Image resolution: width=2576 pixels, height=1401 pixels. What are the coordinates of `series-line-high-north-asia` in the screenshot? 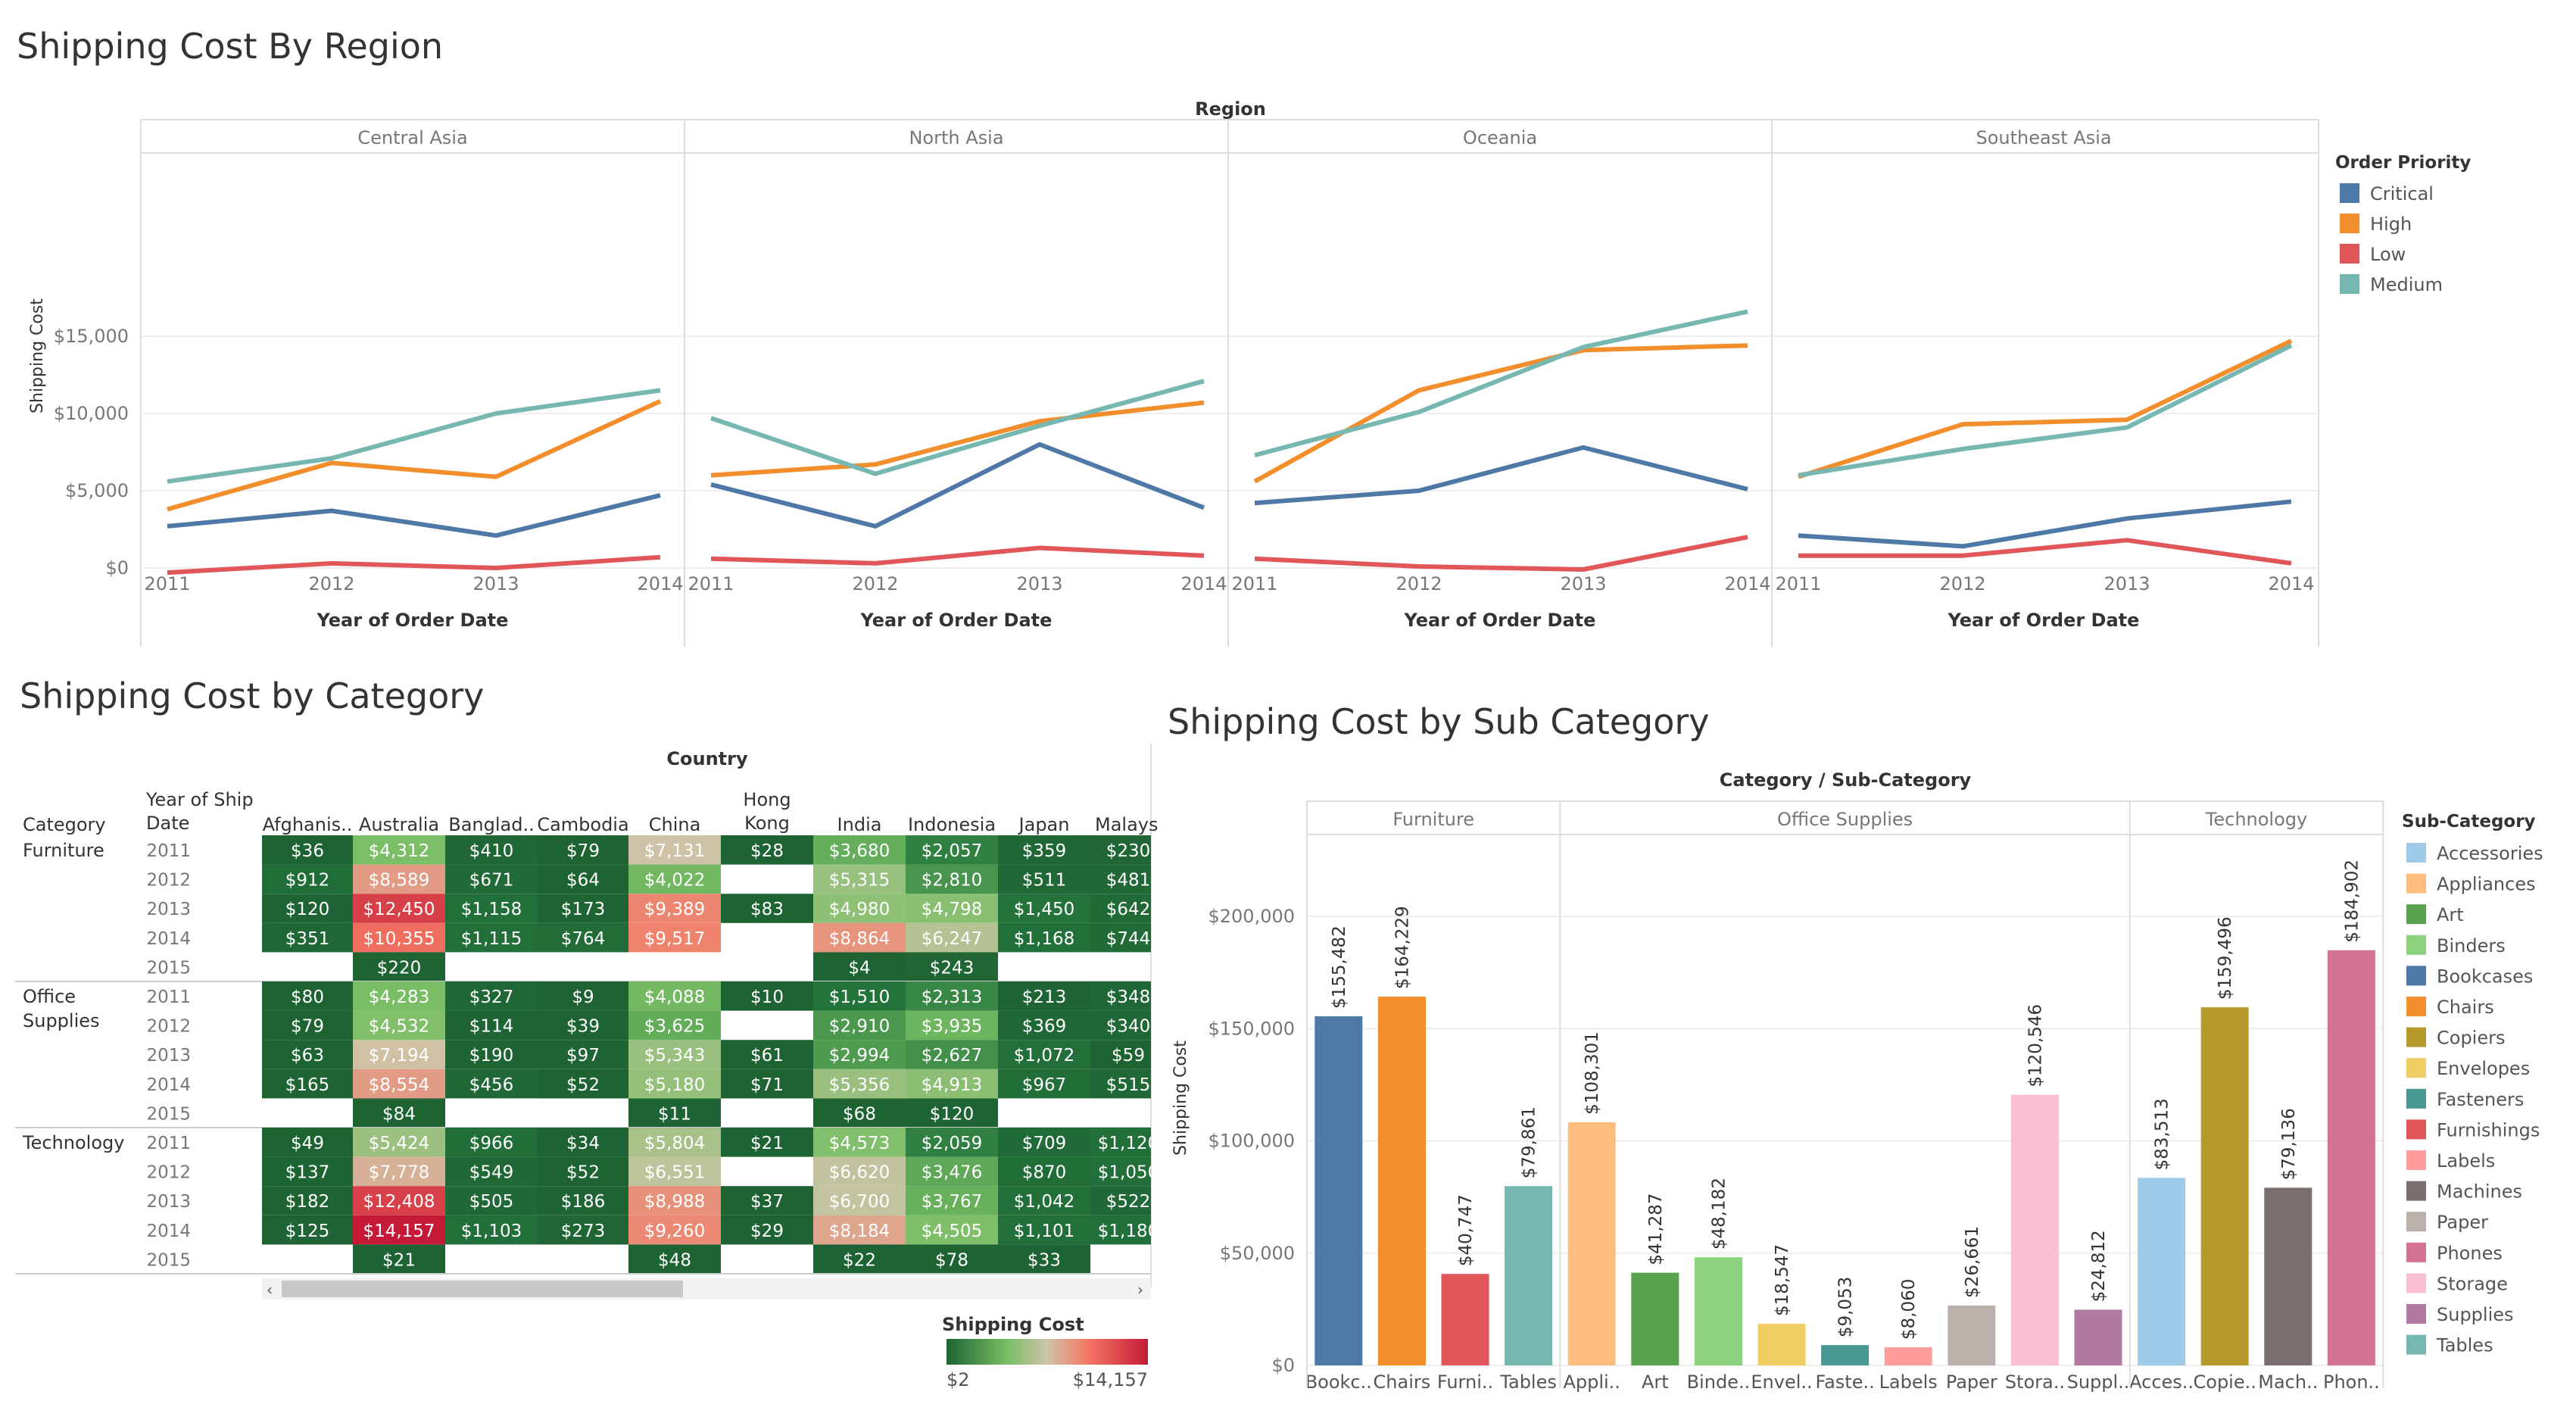 It's located at (957, 439).